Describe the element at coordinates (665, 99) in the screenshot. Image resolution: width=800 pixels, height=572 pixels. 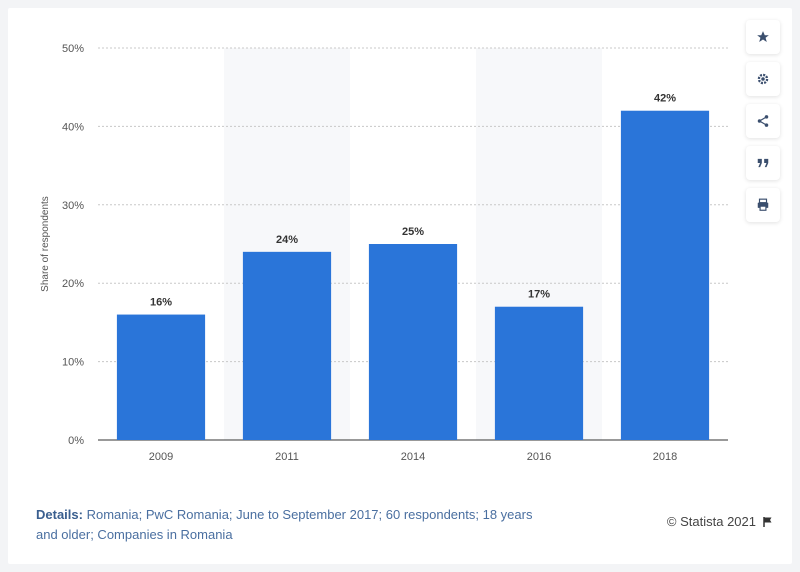
I see `data-label: 42%` at that location.